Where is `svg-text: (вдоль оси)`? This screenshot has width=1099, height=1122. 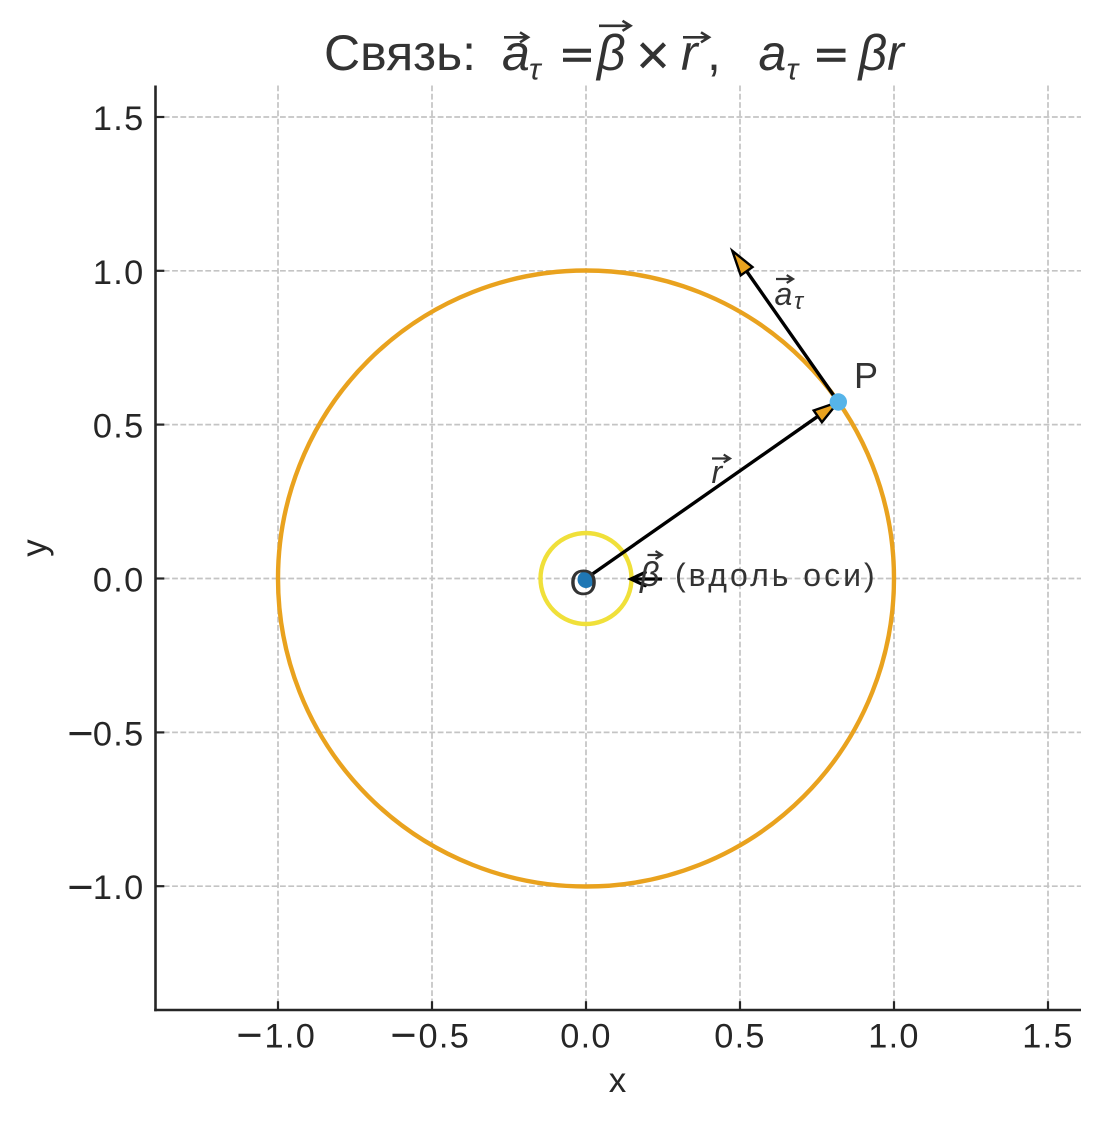
svg-text: (вдоль оси) is located at coordinates (776, 575).